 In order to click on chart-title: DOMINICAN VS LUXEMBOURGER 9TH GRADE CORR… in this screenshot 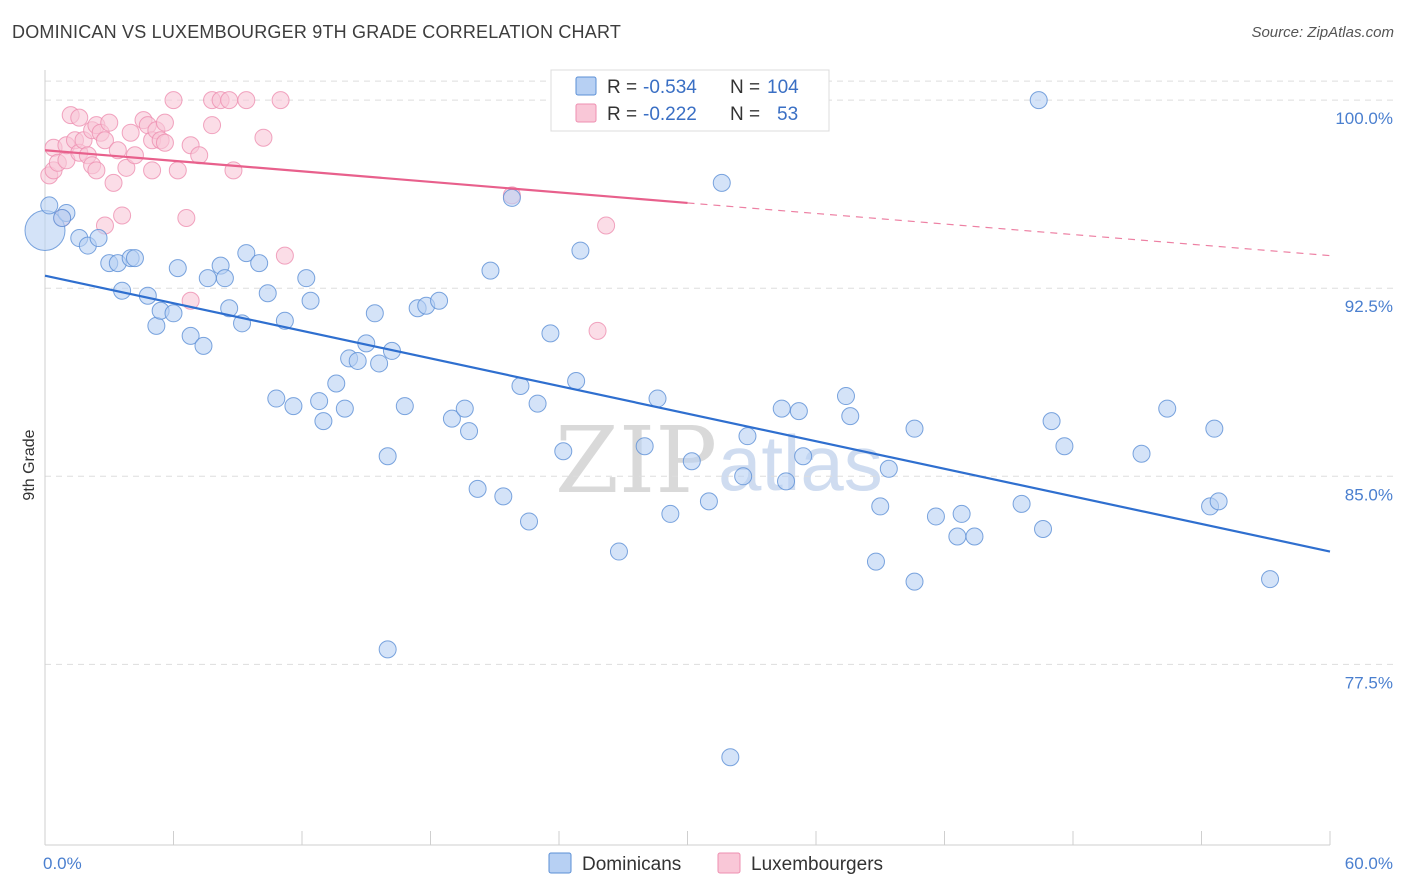, I will do `click(317, 32)`.